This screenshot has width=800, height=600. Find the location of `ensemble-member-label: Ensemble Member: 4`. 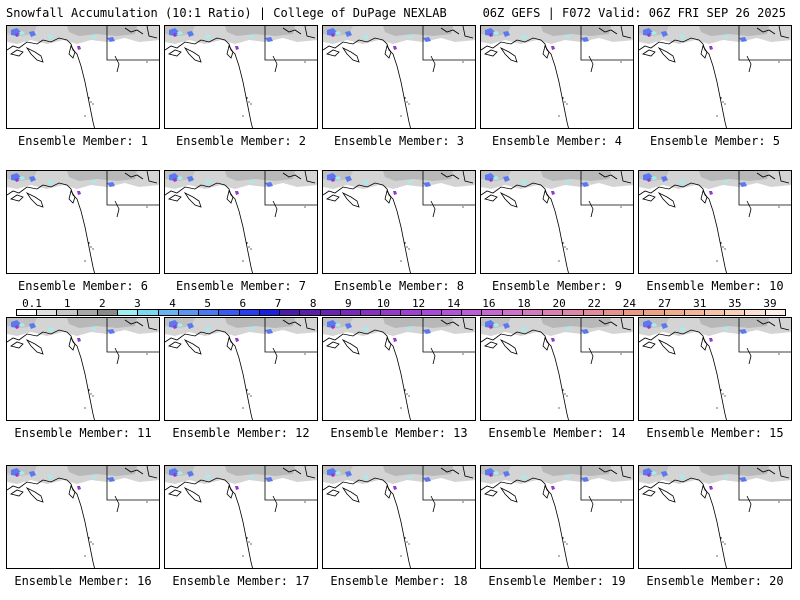

ensemble-member-label: Ensemble Member: 4 is located at coordinates (557, 141).